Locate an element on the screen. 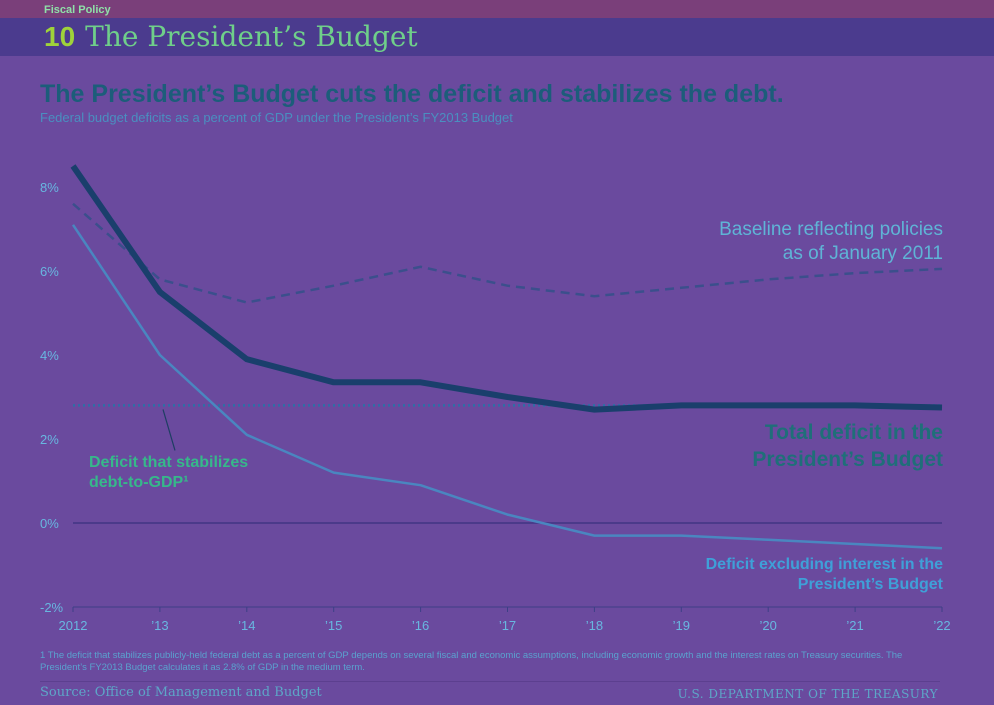  chapter-title-text: The President’s Budget is located at coordinates (251, 36).